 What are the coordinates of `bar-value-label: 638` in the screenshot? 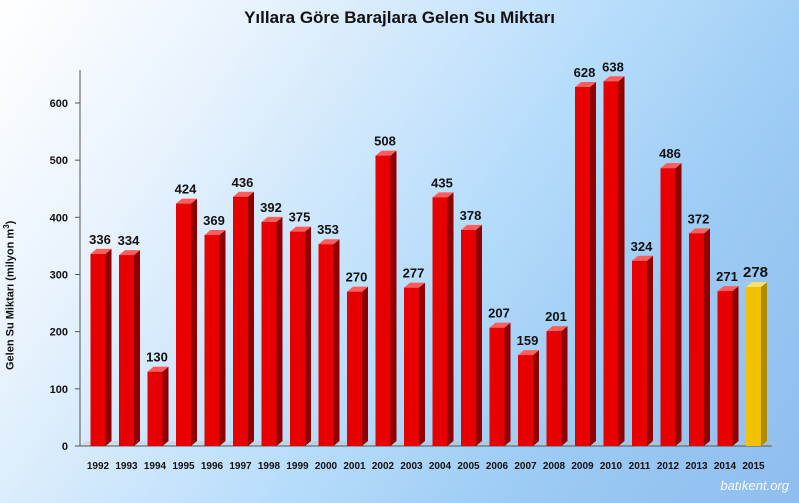 It's located at (613, 66).